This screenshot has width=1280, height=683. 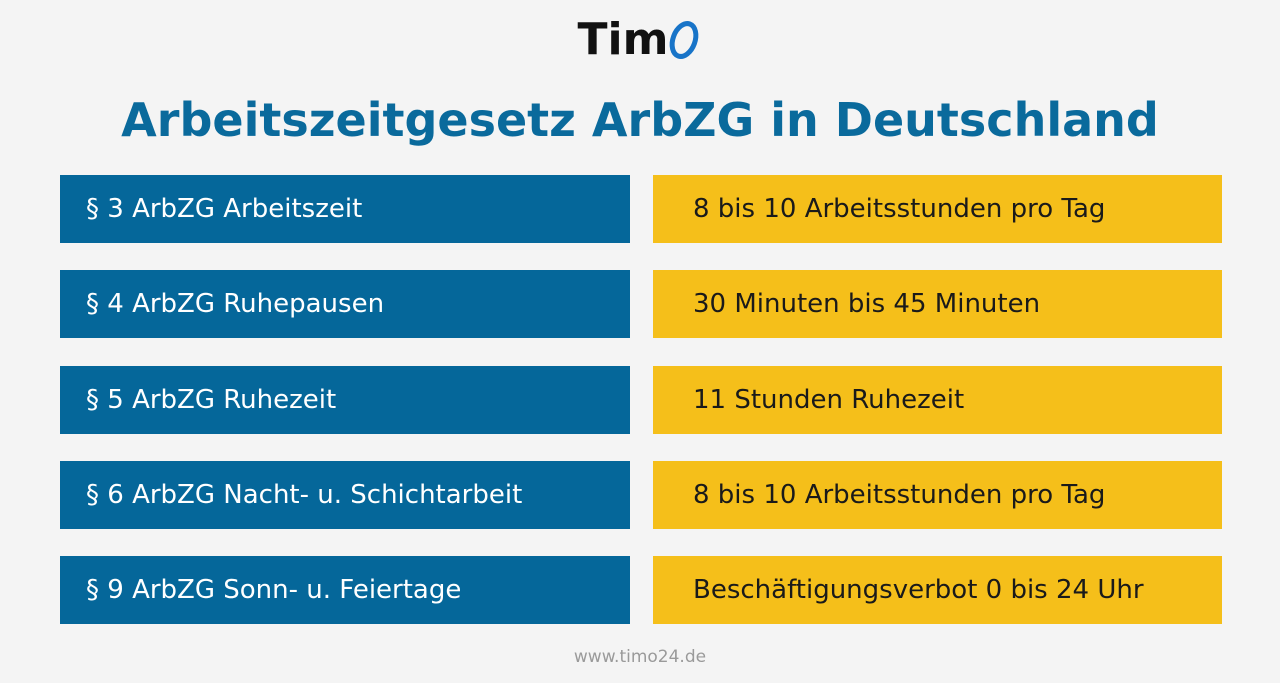 What do you see at coordinates (937, 400) in the screenshot?
I see `rule-cell: 11 Stunden Ruhezeit` at bounding box center [937, 400].